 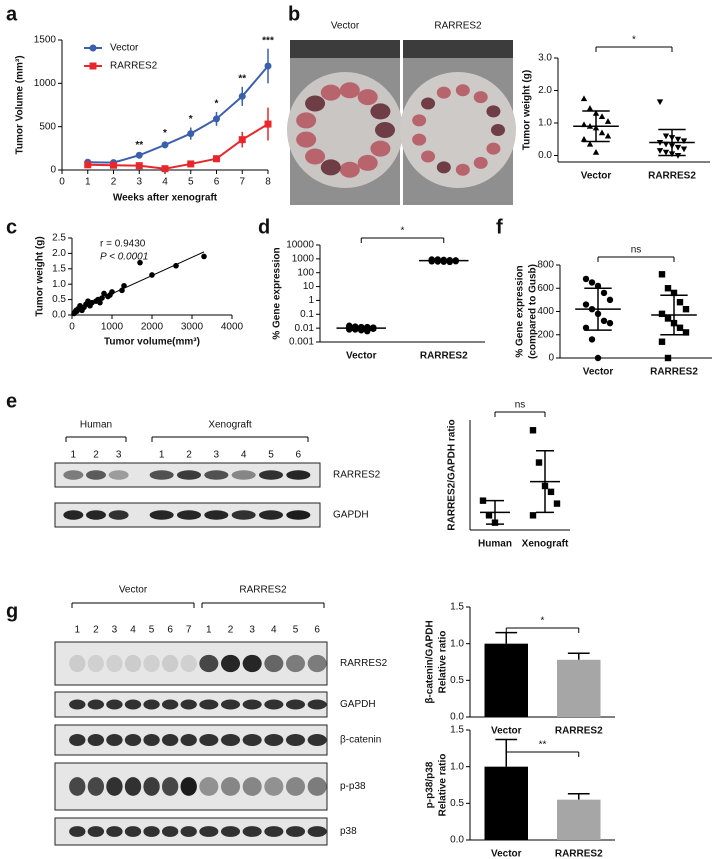 I want to click on blot-row-label: p38, so click(x=348, y=831).